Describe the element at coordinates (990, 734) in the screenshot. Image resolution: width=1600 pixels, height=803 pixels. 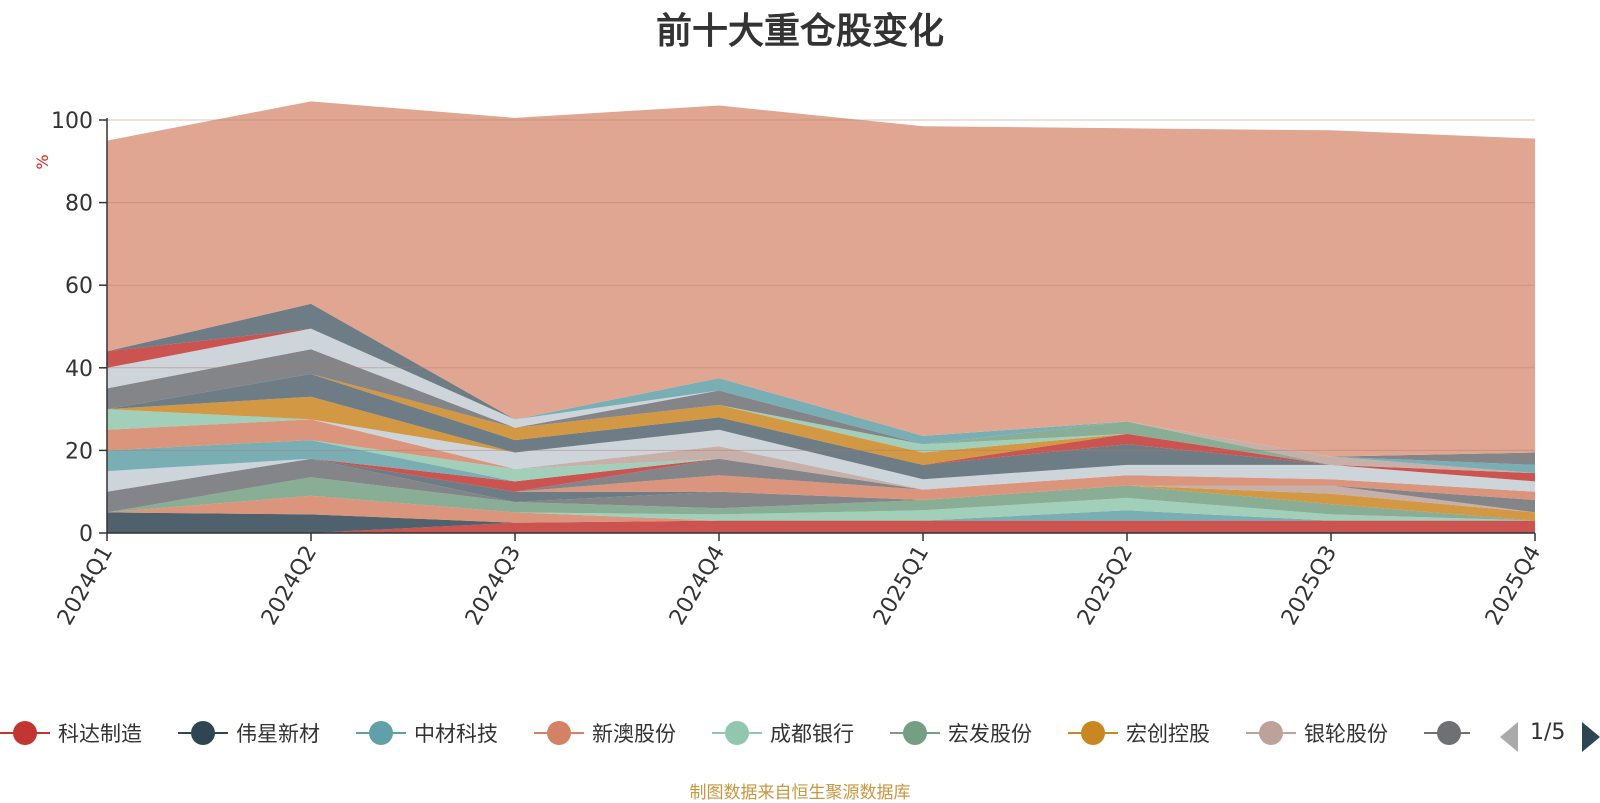
I see `legend-label: 宏发股份` at that location.